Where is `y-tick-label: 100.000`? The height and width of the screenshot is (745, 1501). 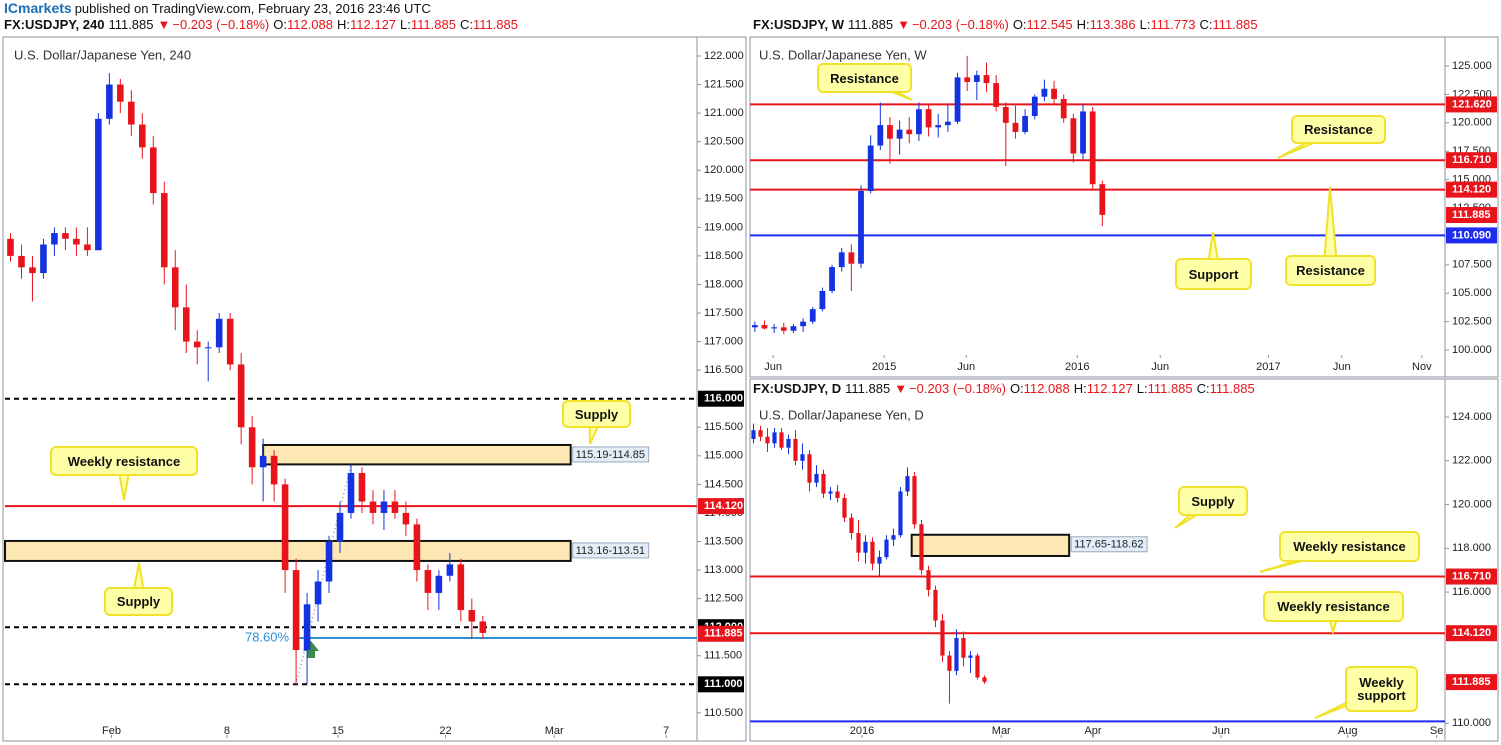
y-tick-label: 100.000 is located at coordinates (1472, 350).